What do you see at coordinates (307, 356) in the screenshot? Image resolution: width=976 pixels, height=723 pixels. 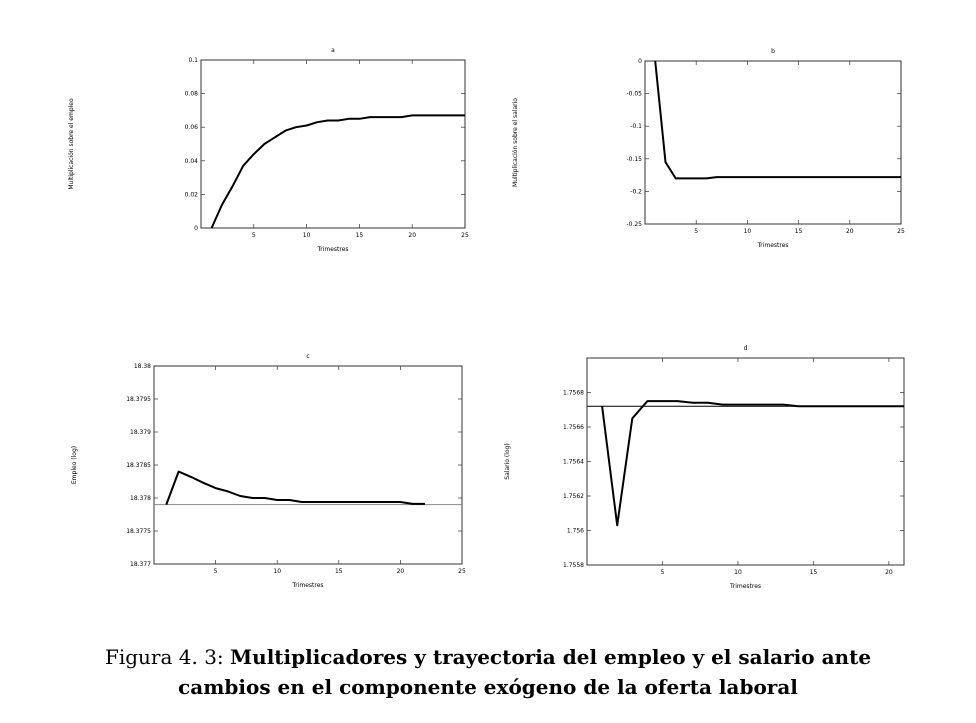 I see `chart-title: c` at bounding box center [307, 356].